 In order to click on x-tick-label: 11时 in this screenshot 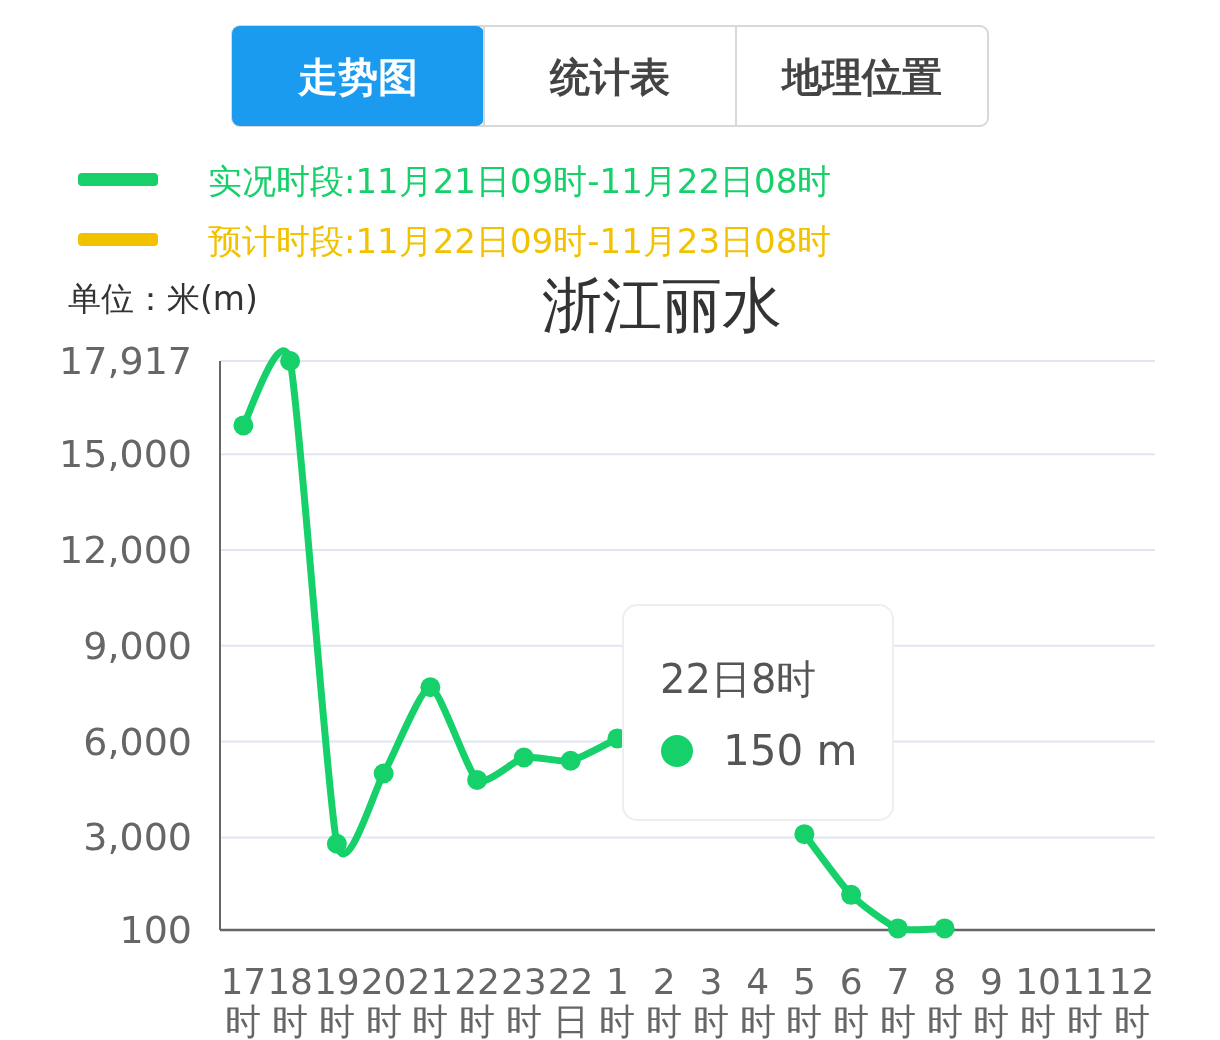, I will do `click(1084, 1000)`.